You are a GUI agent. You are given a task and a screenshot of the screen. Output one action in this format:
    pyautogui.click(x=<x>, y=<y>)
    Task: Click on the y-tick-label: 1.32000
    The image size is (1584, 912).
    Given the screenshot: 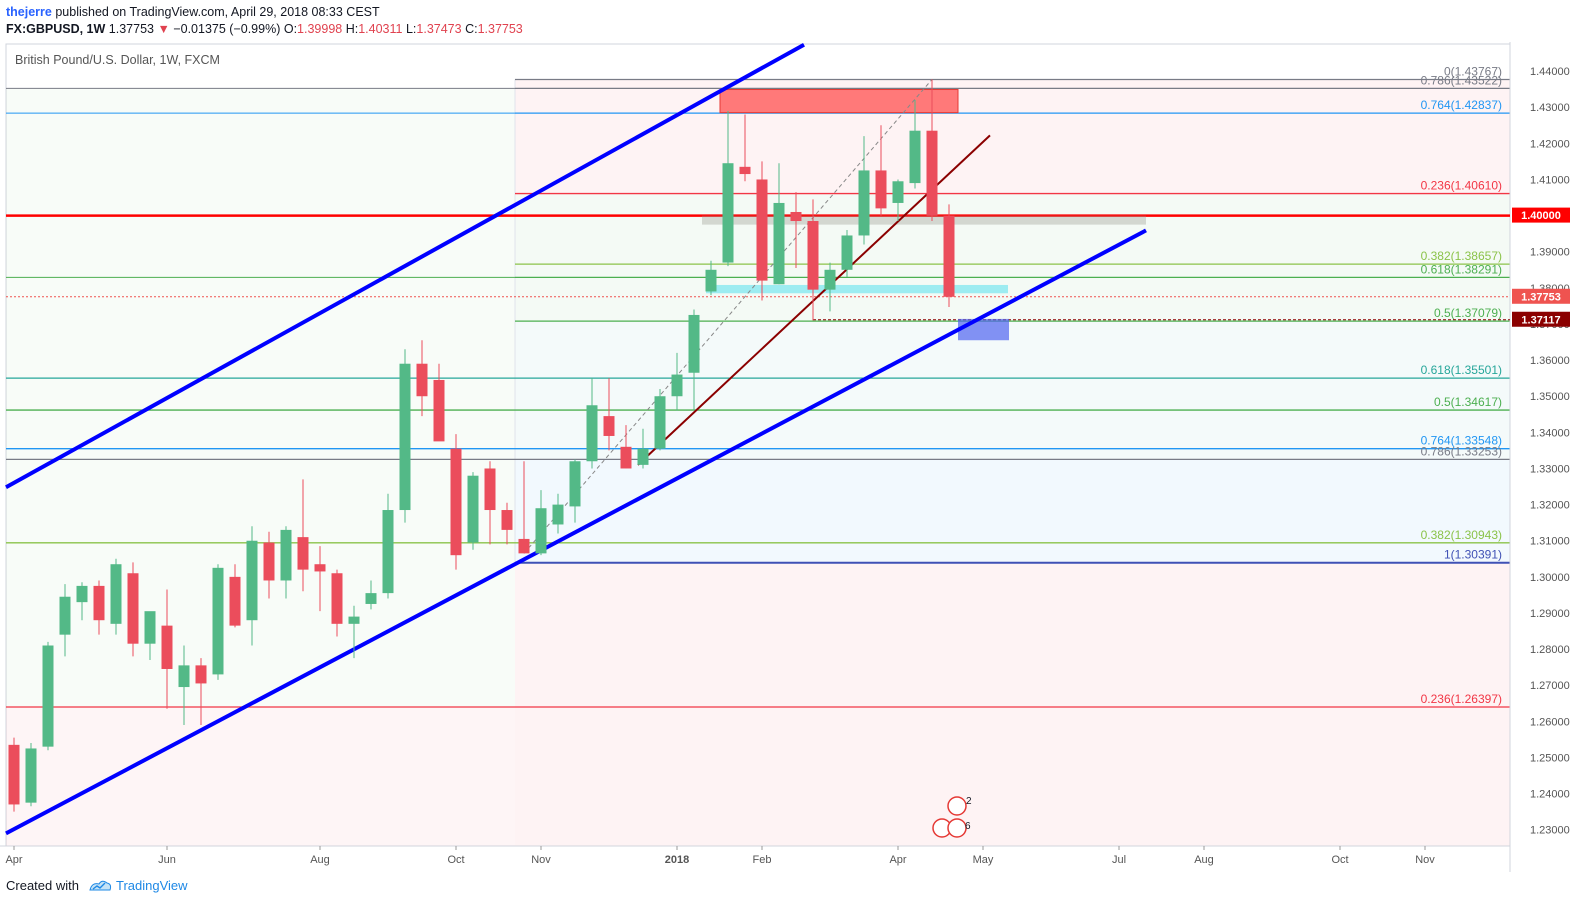 What is the action you would take?
    pyautogui.click(x=1550, y=506)
    